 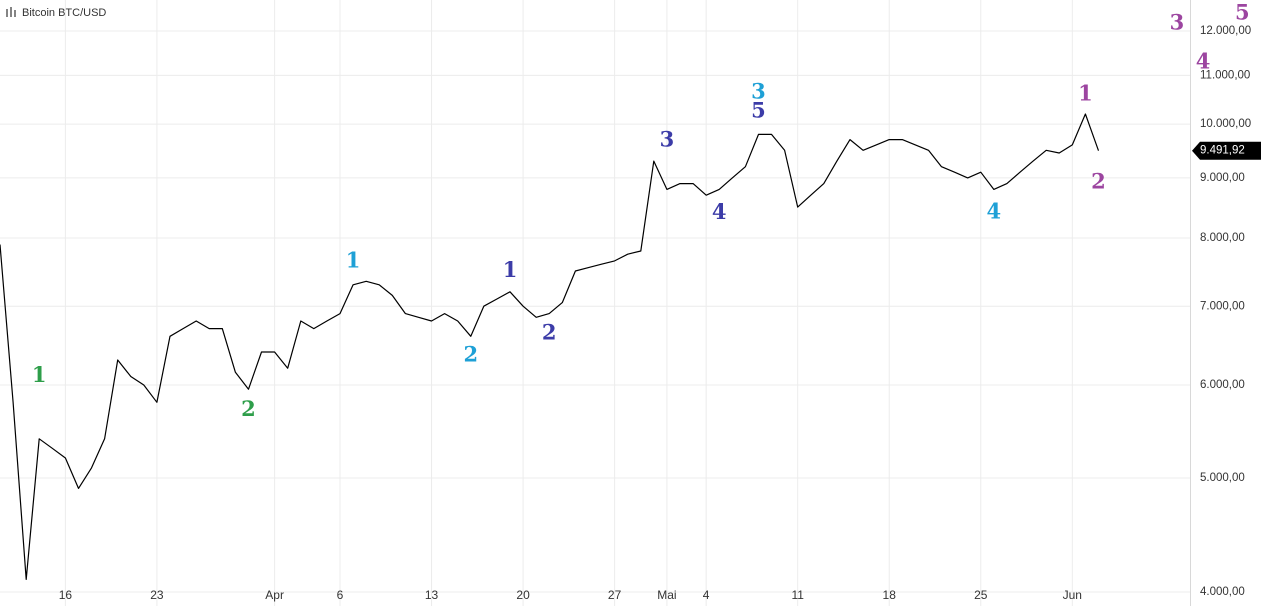 I want to click on x-tick-label: Jun, so click(x=1072, y=595).